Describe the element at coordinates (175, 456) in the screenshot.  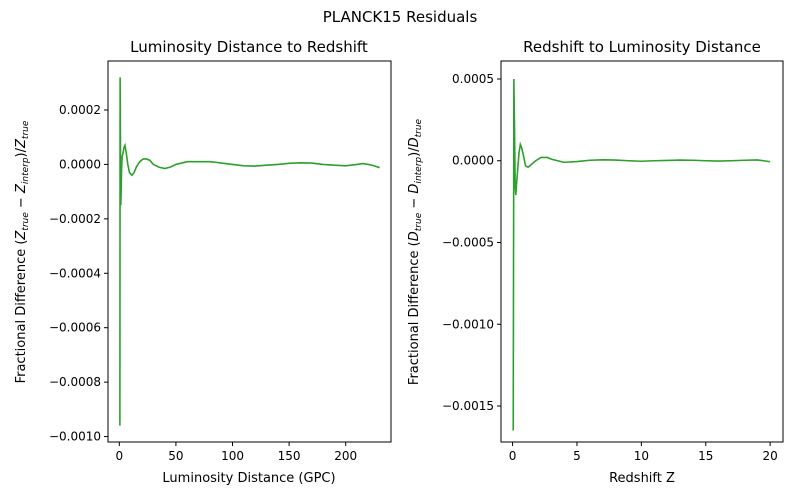
I see `x-tick-label: 50` at that location.